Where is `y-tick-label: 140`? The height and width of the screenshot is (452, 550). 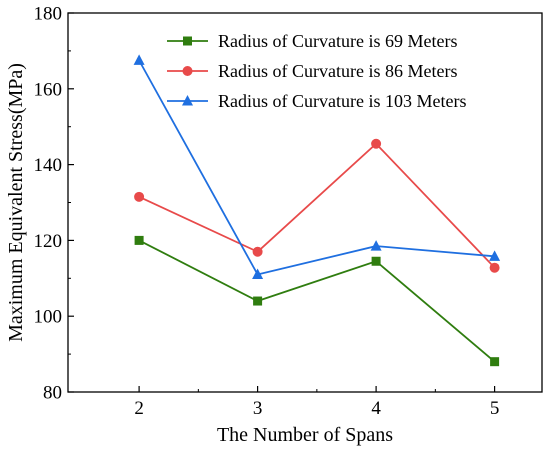
y-tick-label: 140 is located at coordinates (48, 165).